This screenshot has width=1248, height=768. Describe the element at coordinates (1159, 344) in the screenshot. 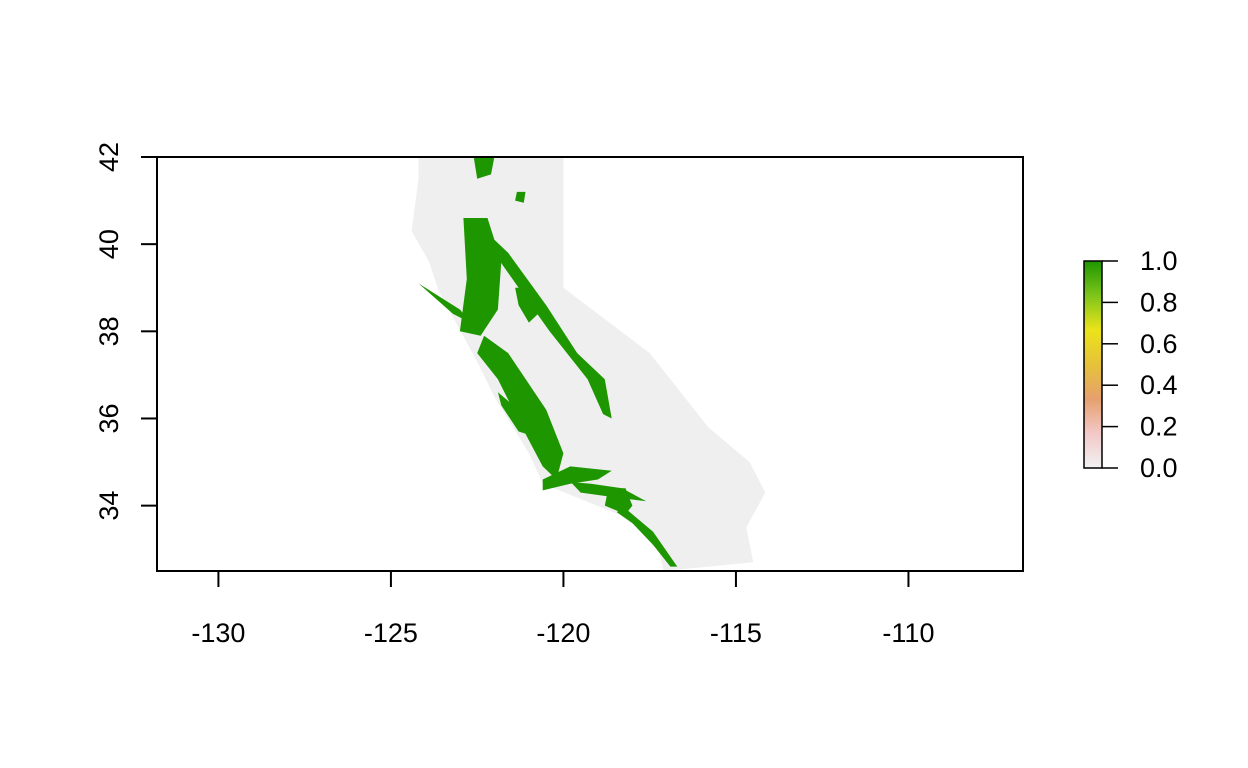

I see `legend-tick-label: 0.6` at that location.